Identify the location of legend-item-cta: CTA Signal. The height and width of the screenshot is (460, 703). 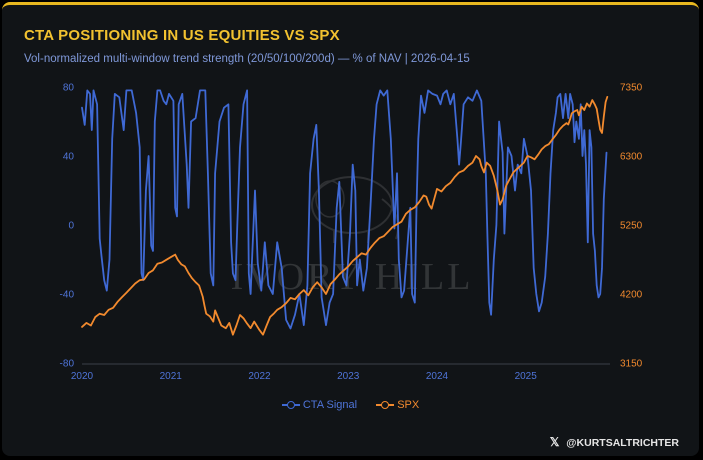
(319, 405).